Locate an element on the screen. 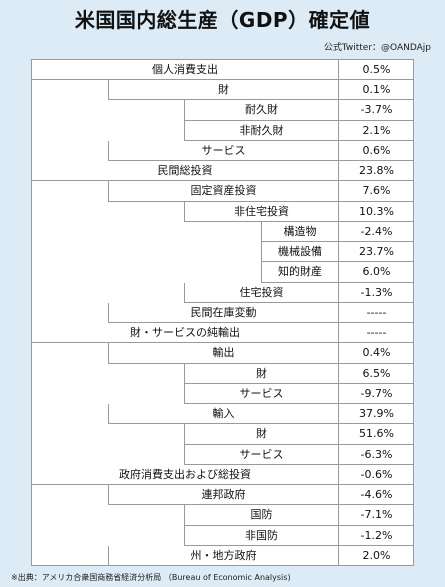 The width and height of the screenshot is (445, 587). row-label: 非国防 is located at coordinates (261, 535).